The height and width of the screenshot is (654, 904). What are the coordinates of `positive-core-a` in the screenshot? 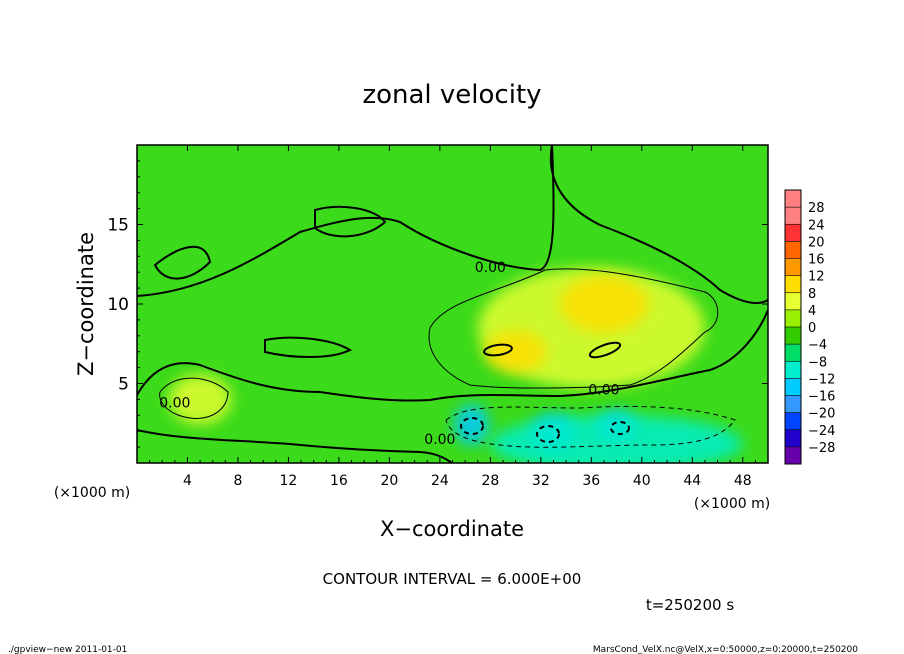 It's located at (498, 350).